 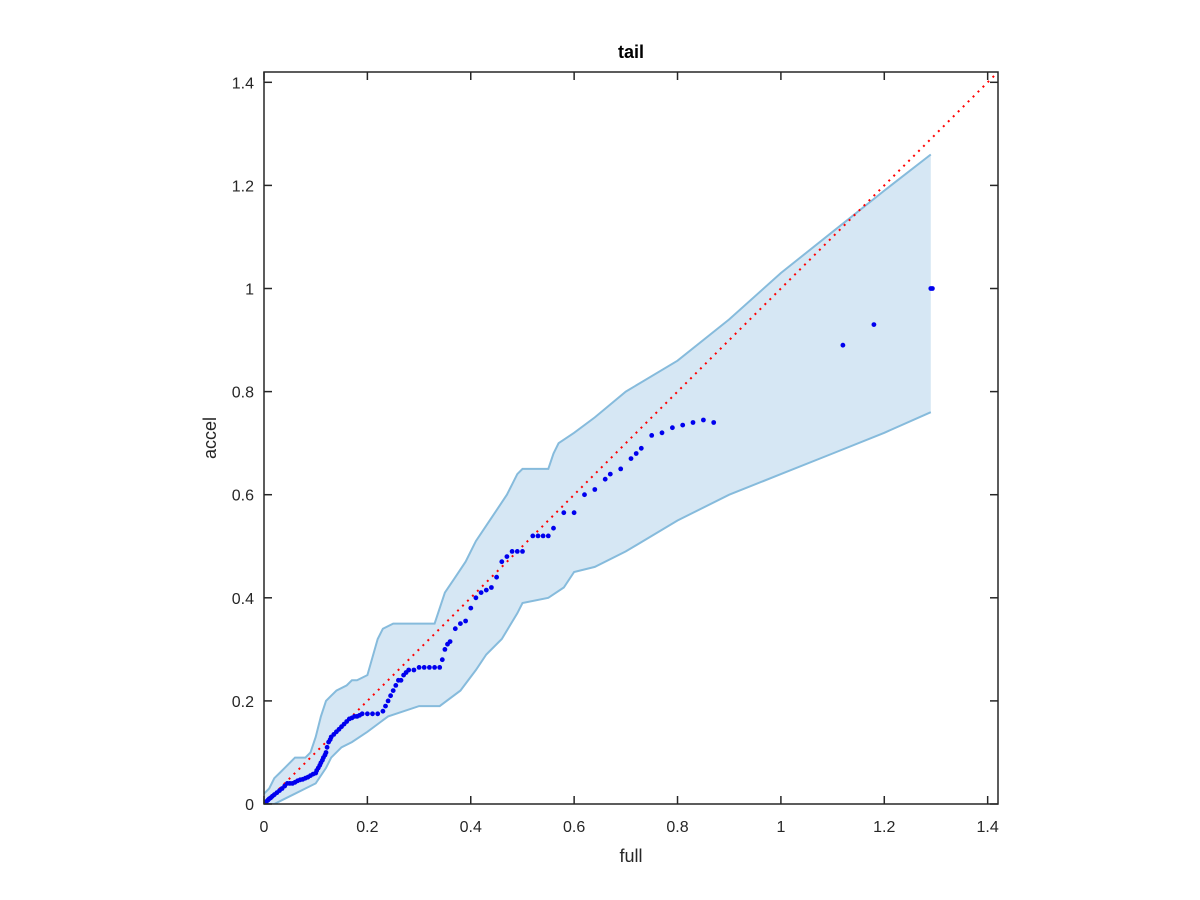 What do you see at coordinates (988, 827) in the screenshot?
I see `x-tick-label-7: 1.4` at bounding box center [988, 827].